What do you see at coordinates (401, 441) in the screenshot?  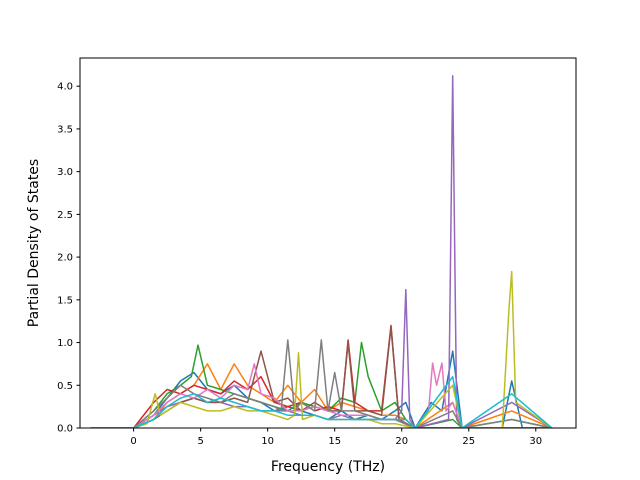 I see `x-tick-label: 20` at bounding box center [401, 441].